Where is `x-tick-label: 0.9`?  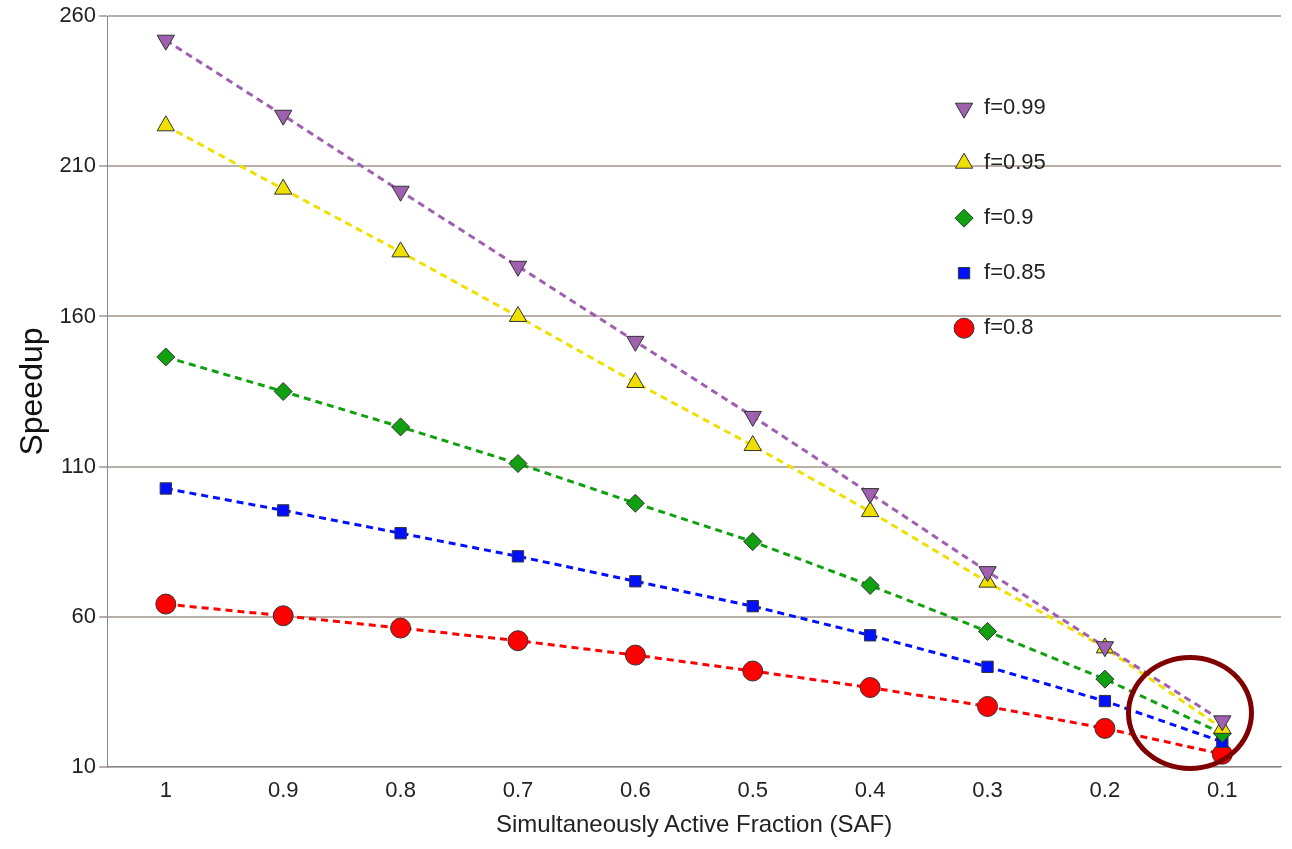 x-tick-label: 0.9 is located at coordinates (283, 790).